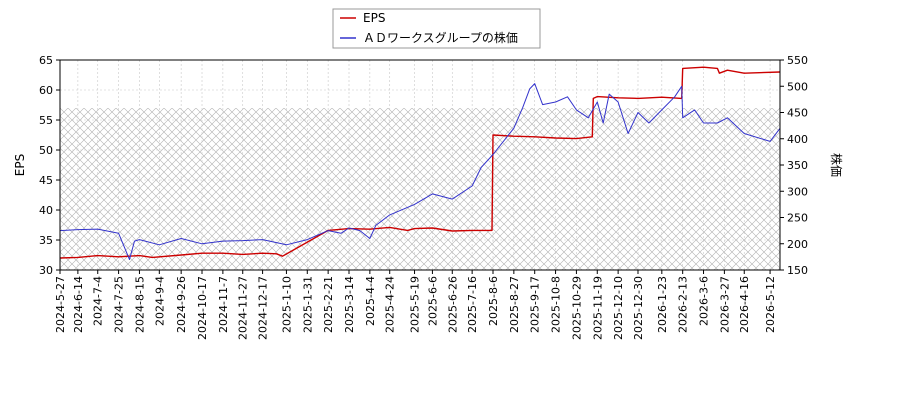 The height and width of the screenshot is (400, 900). Describe the element at coordinates (797, 113) in the screenshot. I see `right-tick-label: 450` at that location.